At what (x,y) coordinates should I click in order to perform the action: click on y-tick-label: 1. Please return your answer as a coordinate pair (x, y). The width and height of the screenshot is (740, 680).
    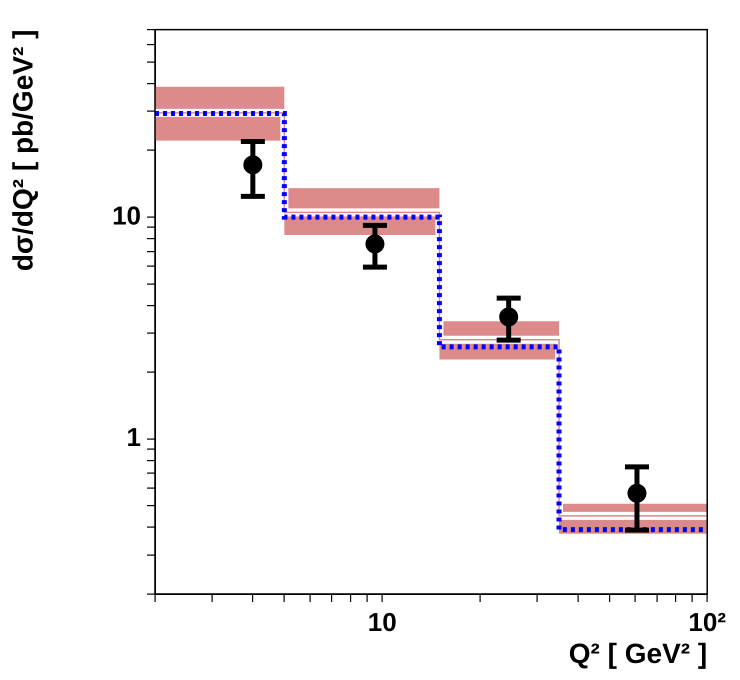
    Looking at the image, I should click on (133, 437).